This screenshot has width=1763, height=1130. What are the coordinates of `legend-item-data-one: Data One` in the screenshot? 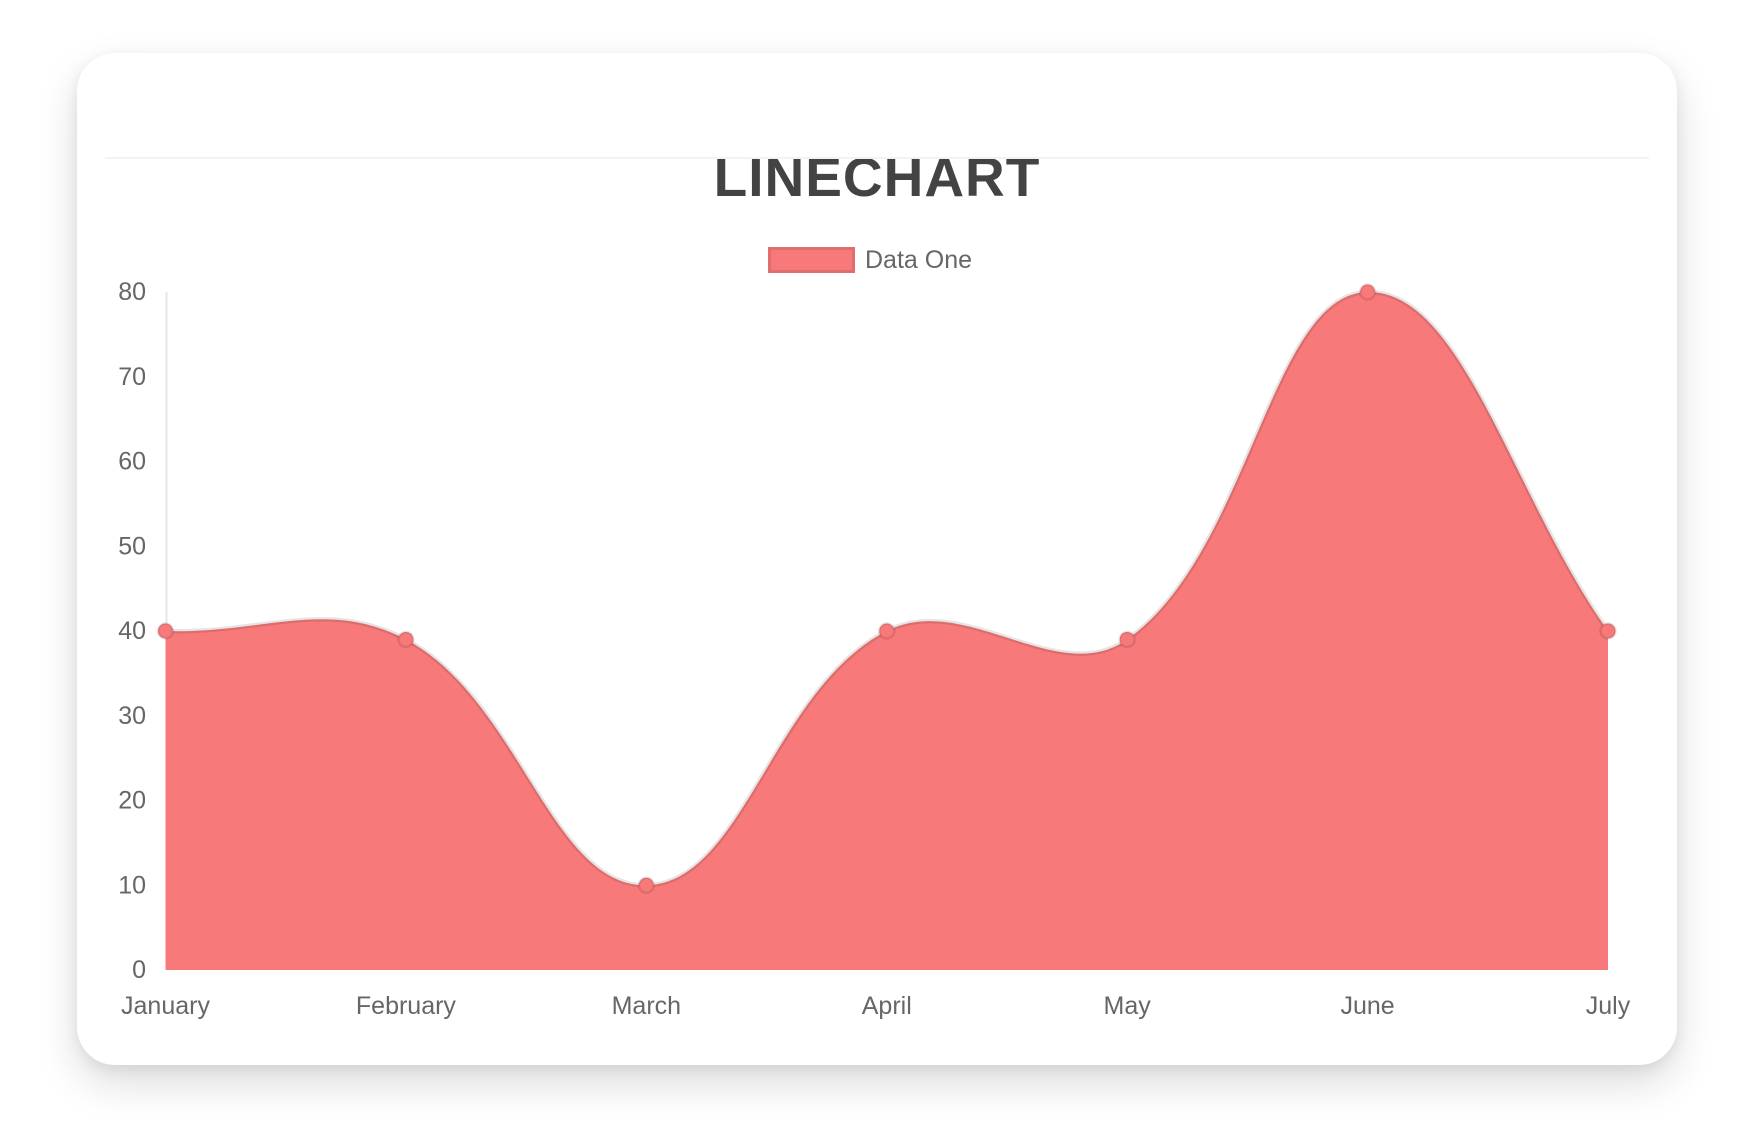 It's located at (870, 260).